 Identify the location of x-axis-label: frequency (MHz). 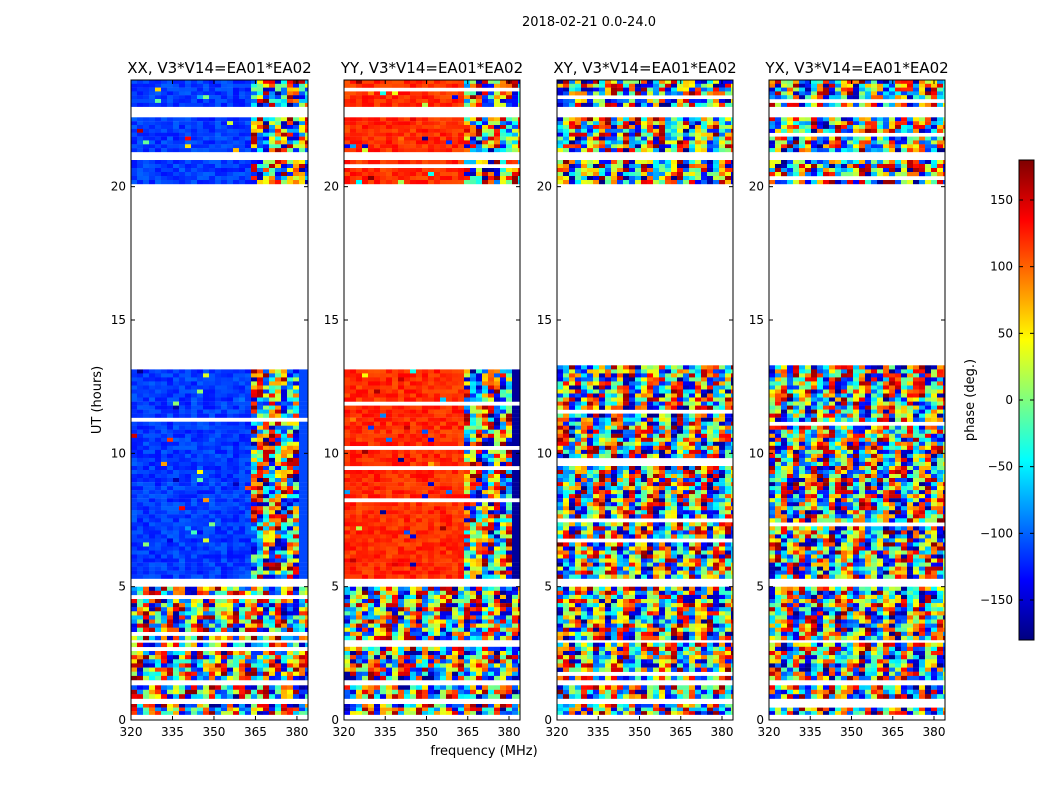
(483, 751).